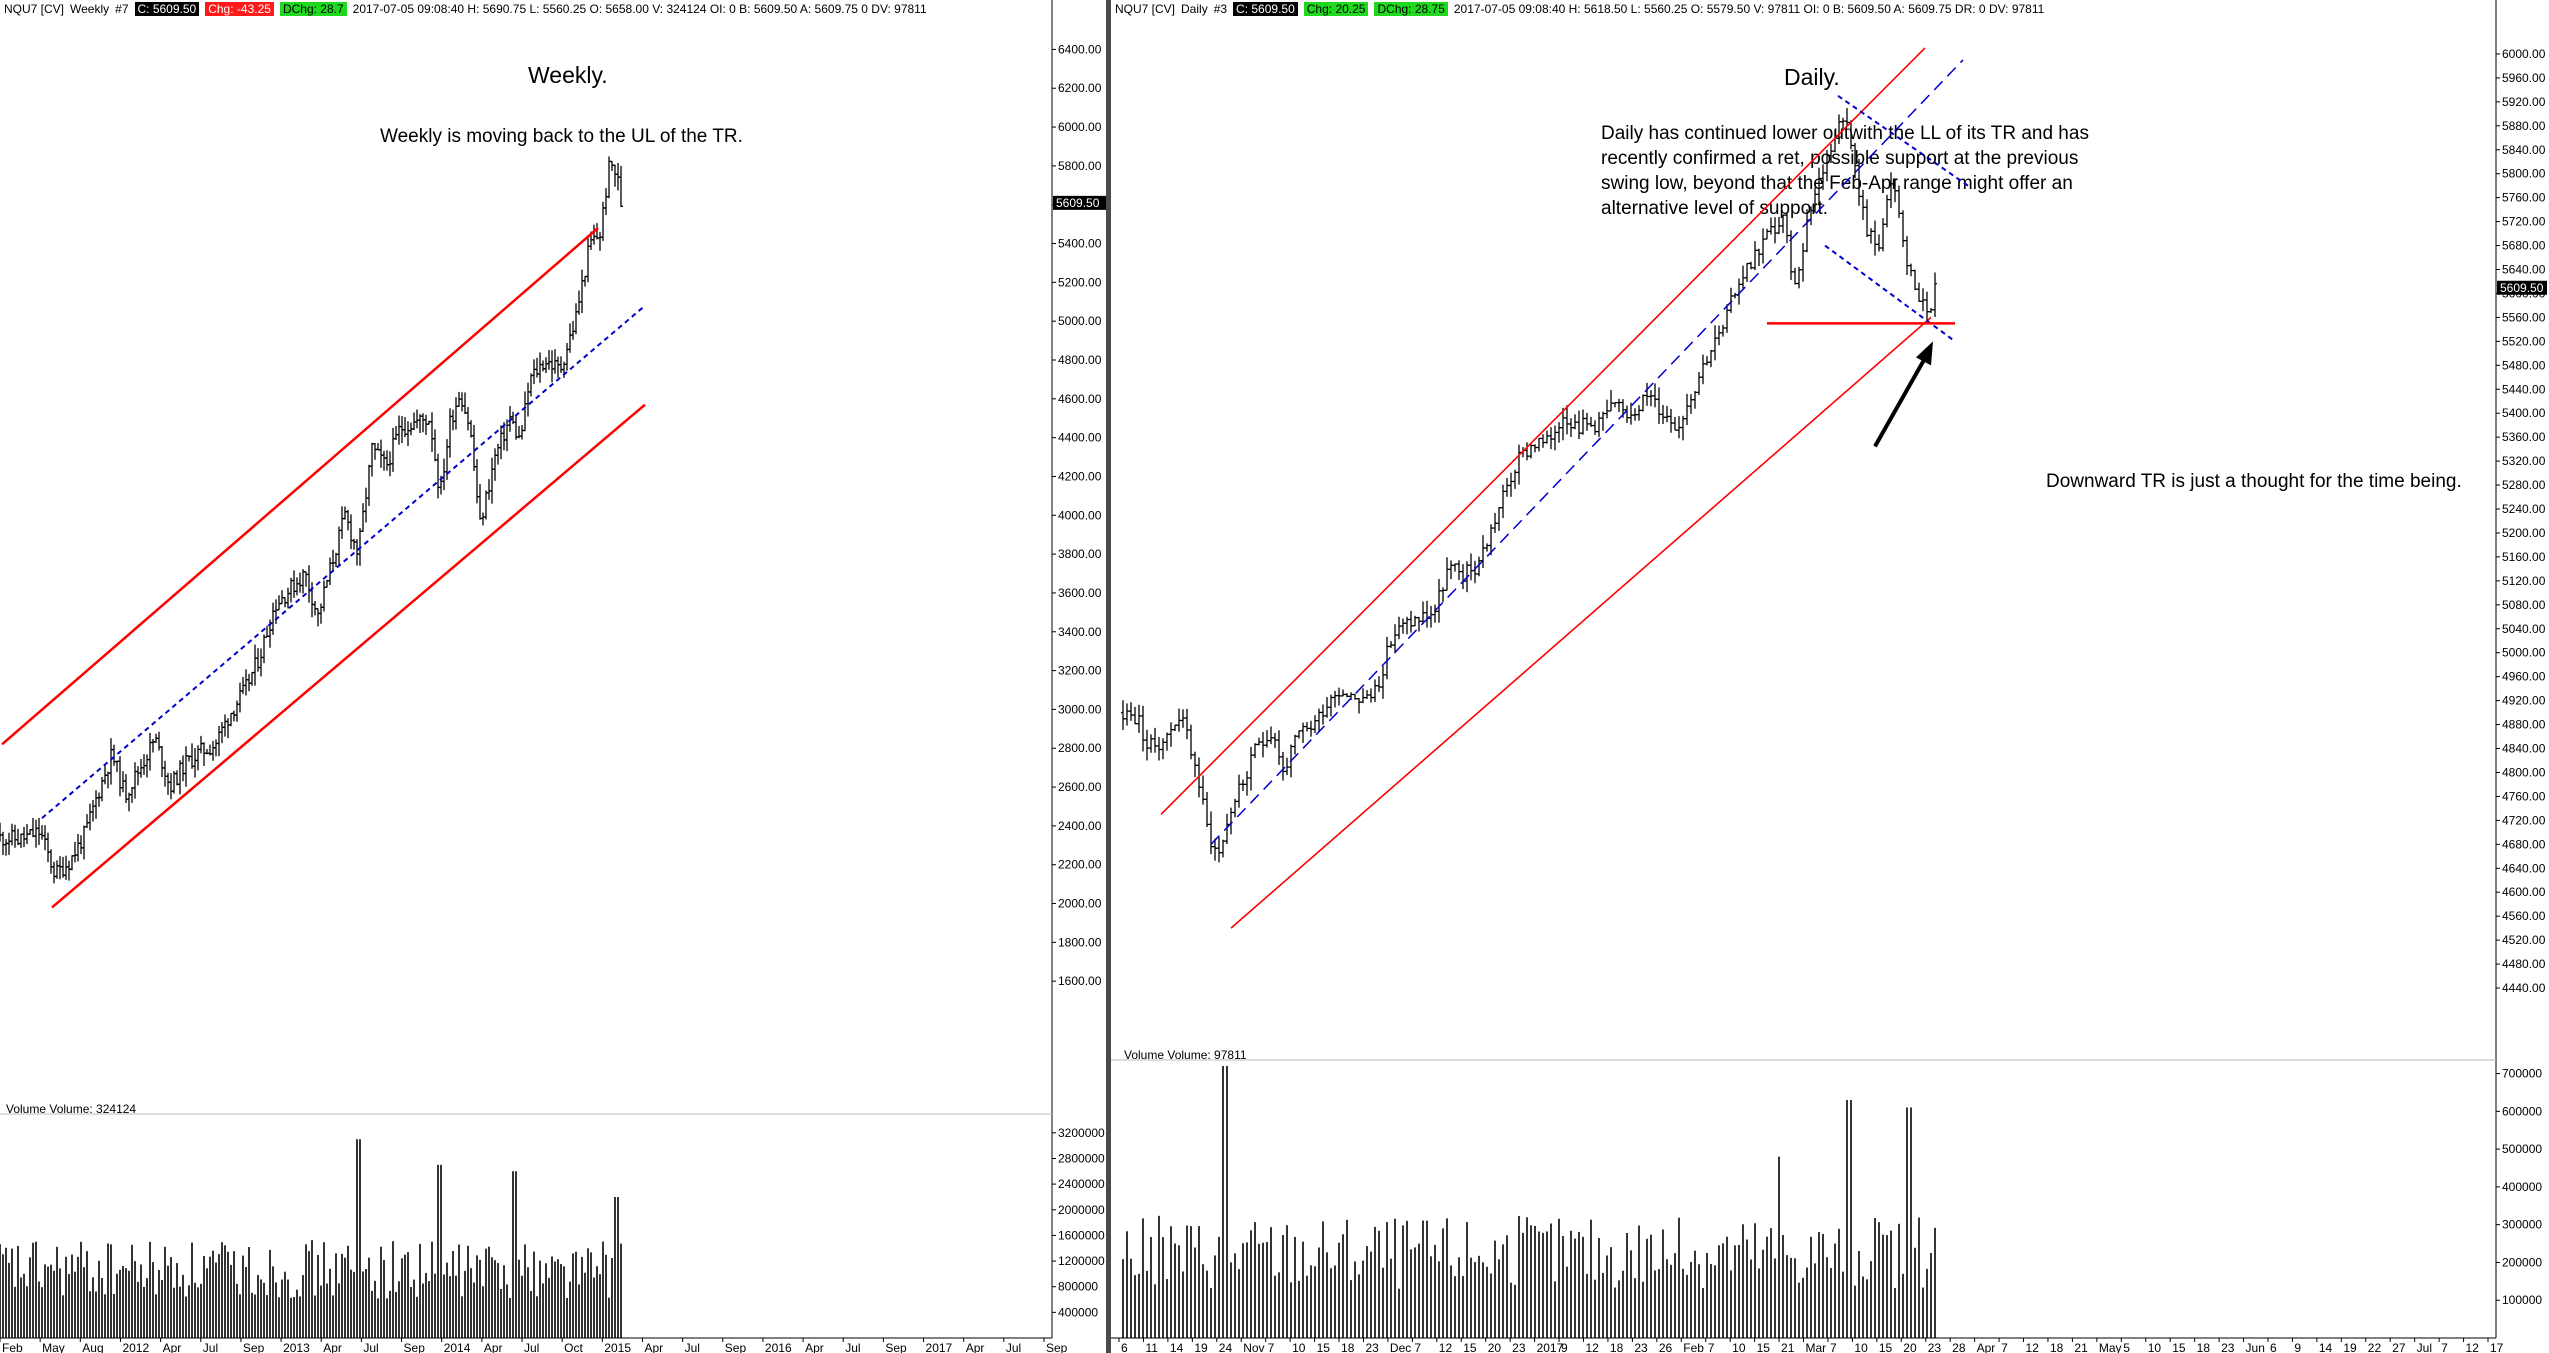 The height and width of the screenshot is (1353, 2549). What do you see at coordinates (1145, 9) in the screenshot?
I see `daily-symbol: NQU7 [CV]` at bounding box center [1145, 9].